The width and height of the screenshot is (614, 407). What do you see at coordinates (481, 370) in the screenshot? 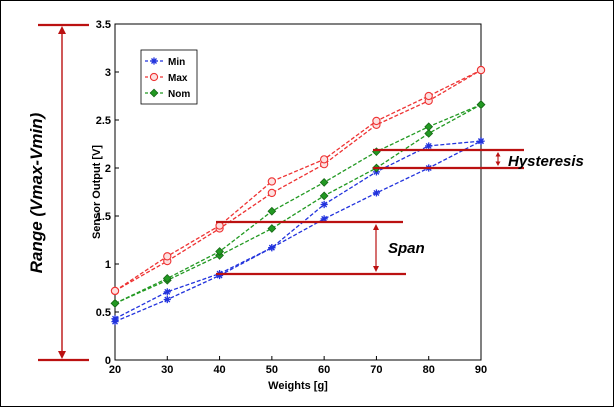
I see `x-tick-label: 90` at bounding box center [481, 370].